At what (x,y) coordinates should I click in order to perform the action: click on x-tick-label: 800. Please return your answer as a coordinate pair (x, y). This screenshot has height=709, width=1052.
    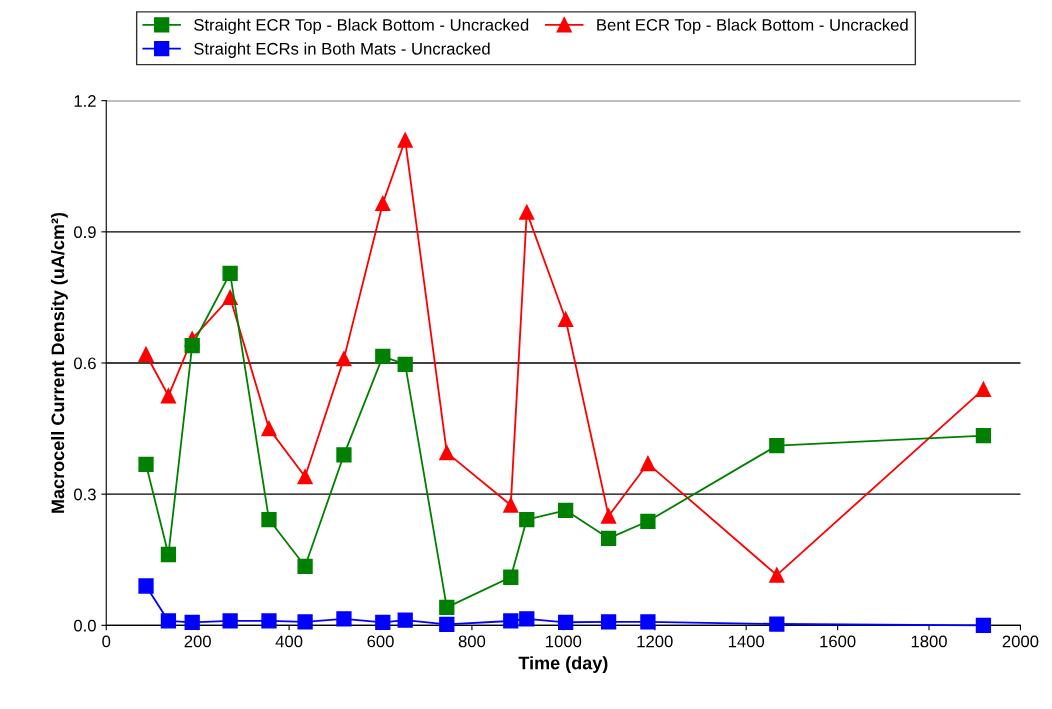
    Looking at the image, I should click on (472, 641).